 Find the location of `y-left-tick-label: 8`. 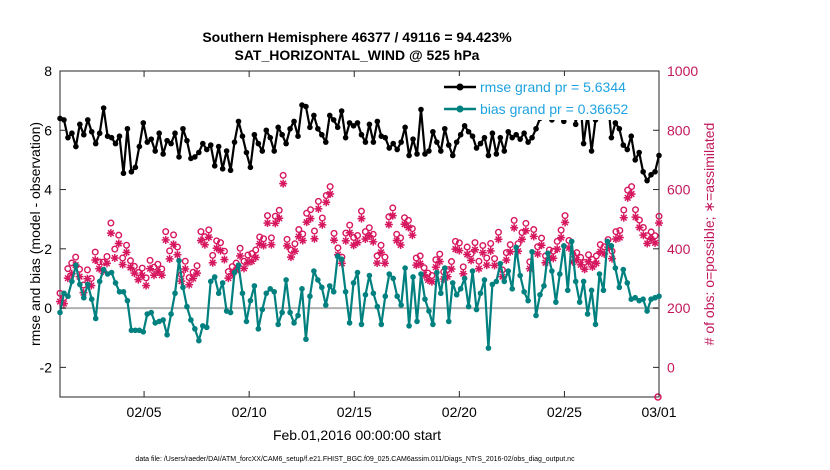

y-left-tick-label: 8 is located at coordinates (48, 71).